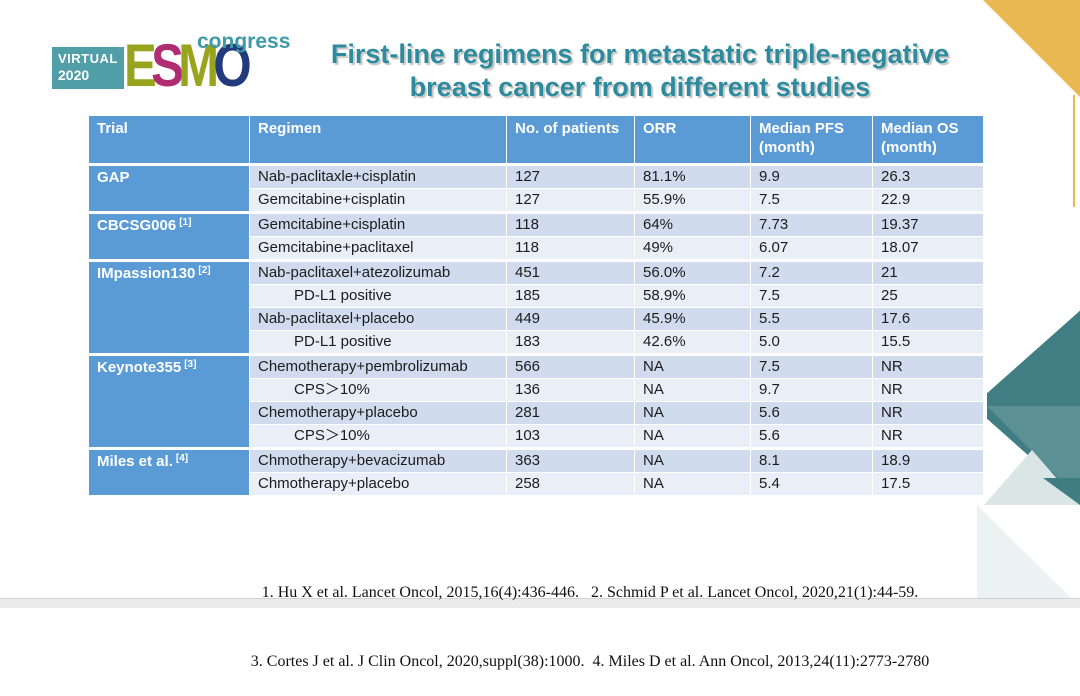 This screenshot has height=696, width=1080. Describe the element at coordinates (1061, 491) in the screenshot. I see `teal-corner-triangle` at that location.